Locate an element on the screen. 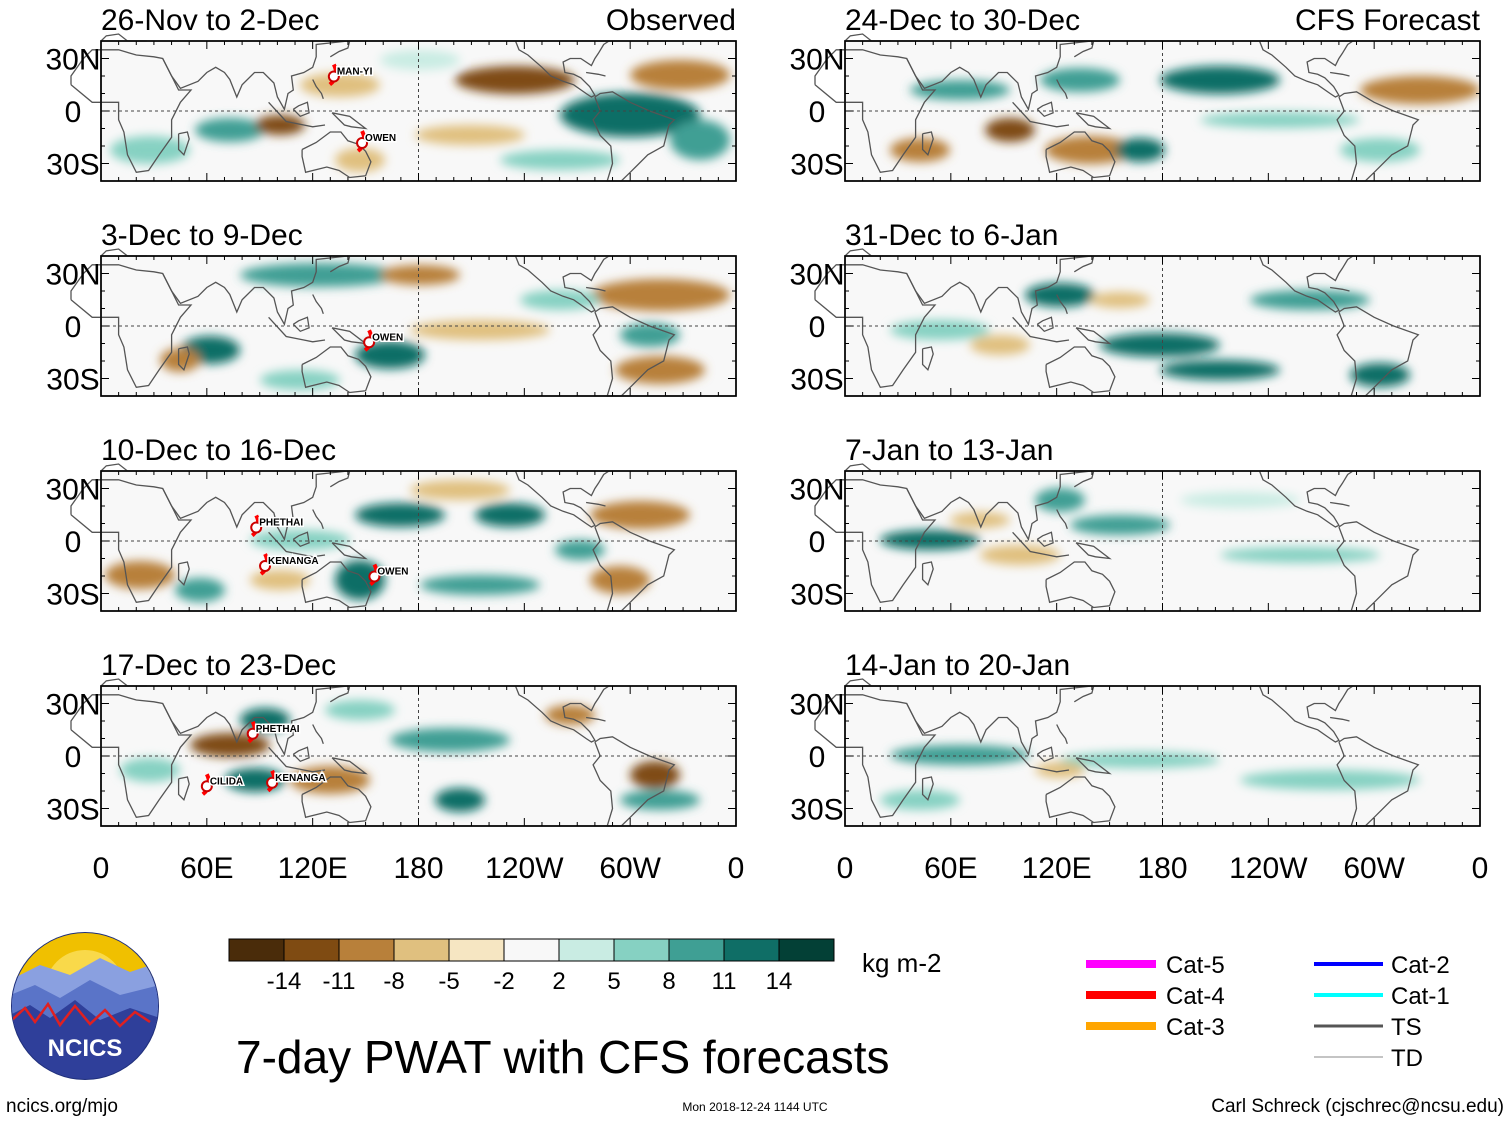 Image resolution: width=1510 pixels, height=1121 pixels. colorbar-tick-label: -5 is located at coordinates (448, 981).